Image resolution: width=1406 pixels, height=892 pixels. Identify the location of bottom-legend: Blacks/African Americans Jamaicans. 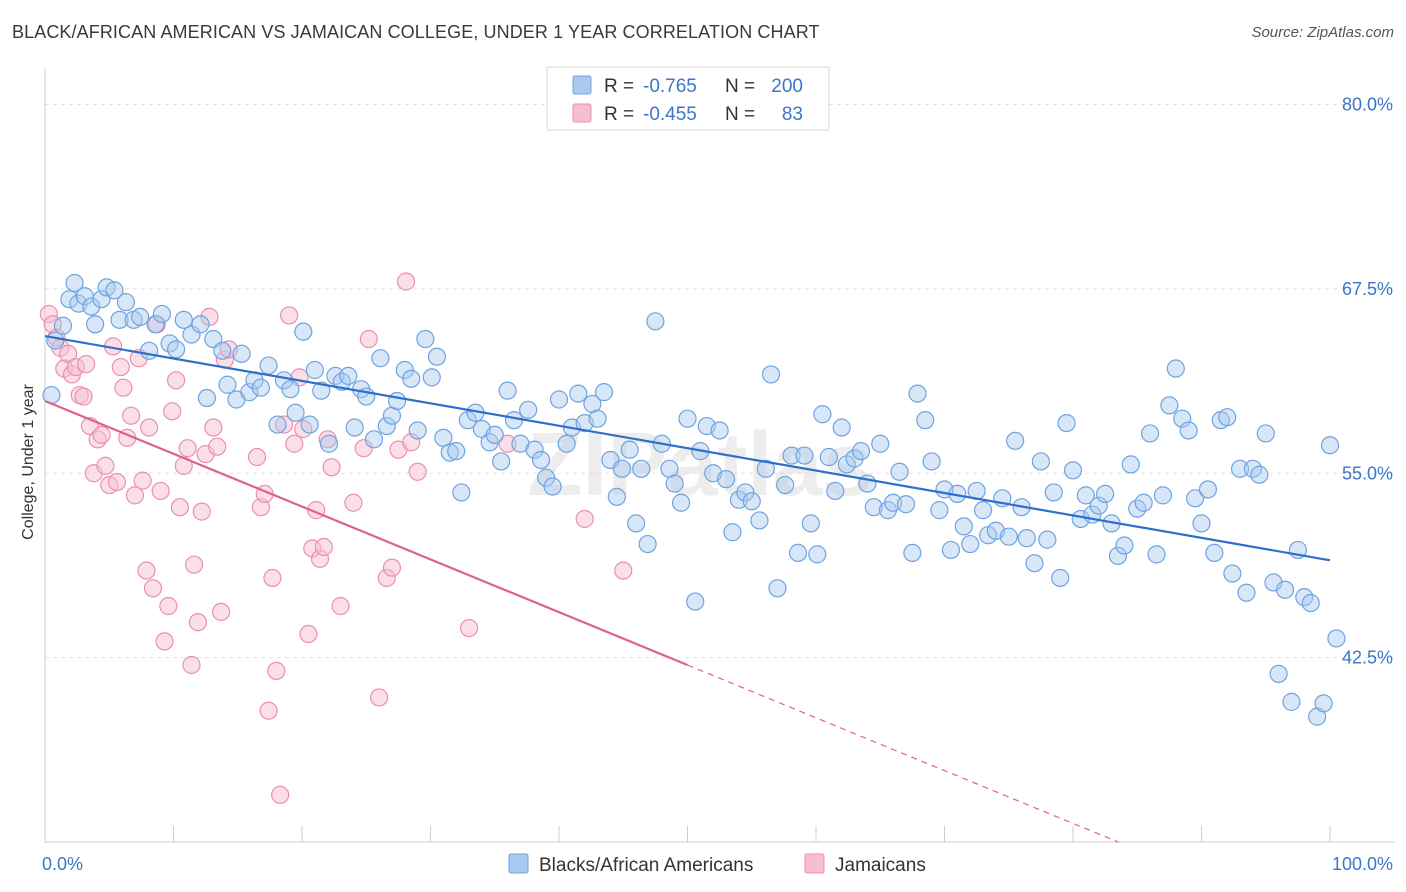
(717, 864).